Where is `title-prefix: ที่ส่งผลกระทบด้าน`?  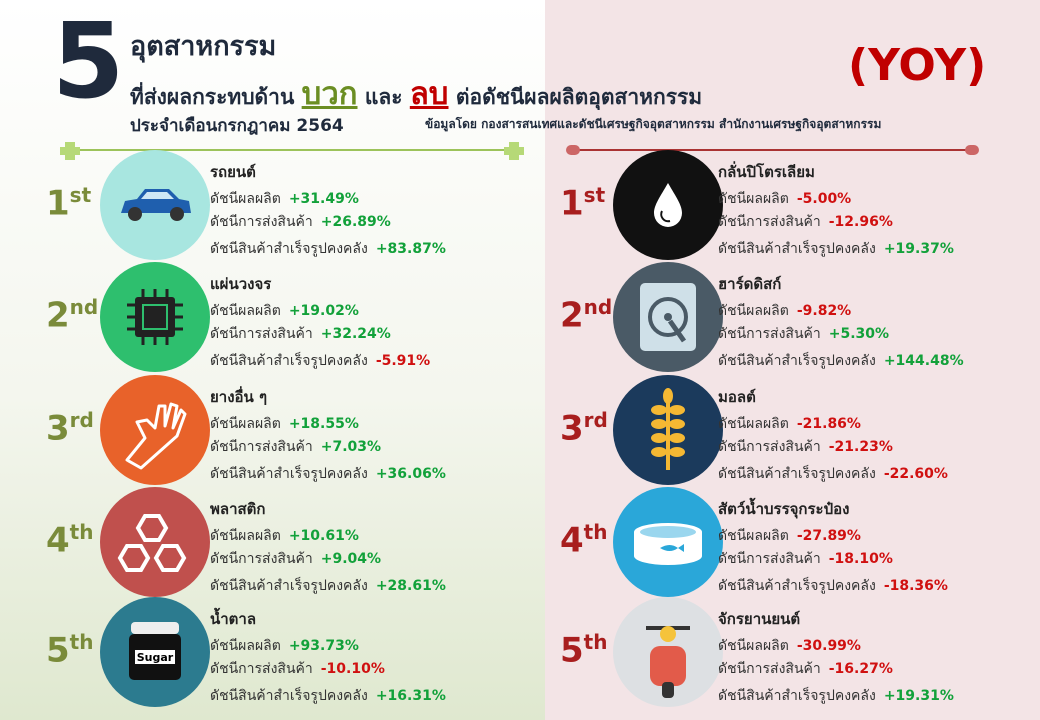 title-prefix: ที่ส่งผลกระทบด้าน is located at coordinates (212, 97).